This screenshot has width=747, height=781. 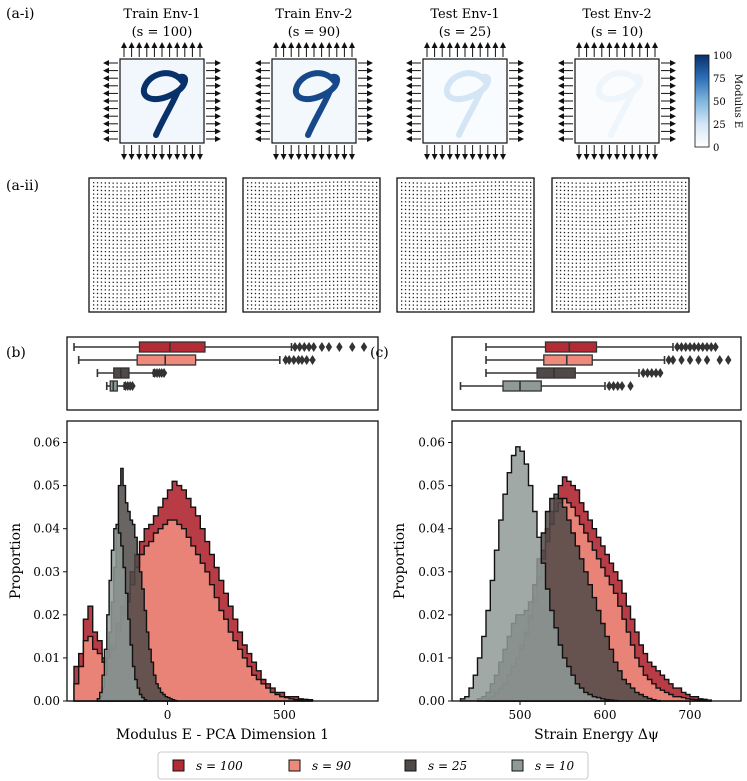 What do you see at coordinates (690, 715) in the screenshot?
I see `x-tick-label: 700` at bounding box center [690, 715].